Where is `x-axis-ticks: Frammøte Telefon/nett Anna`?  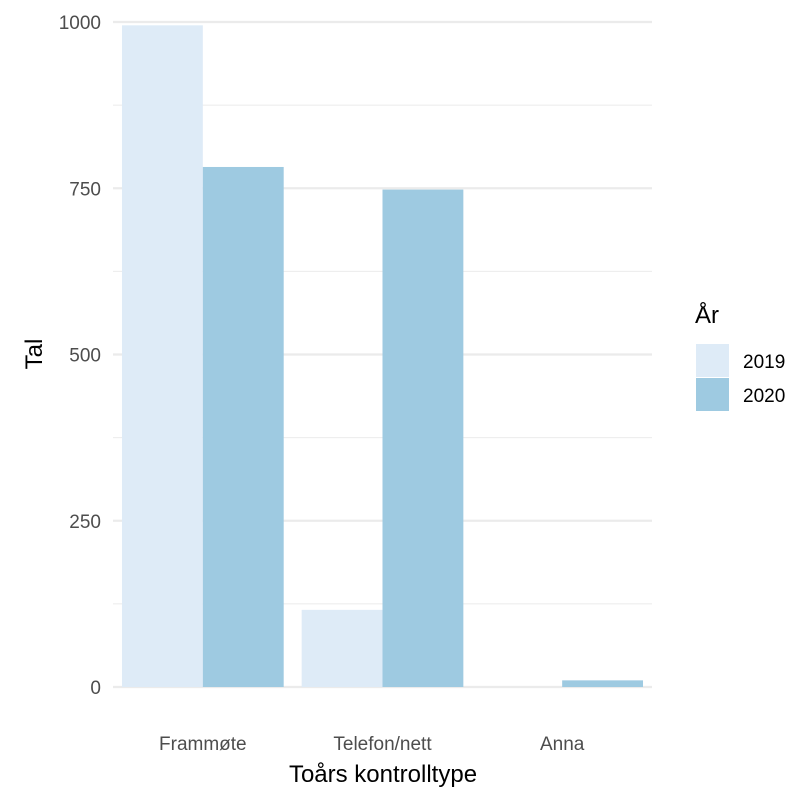
x-axis-ticks: Frammøte Telefon/nett Anna is located at coordinates (372, 744).